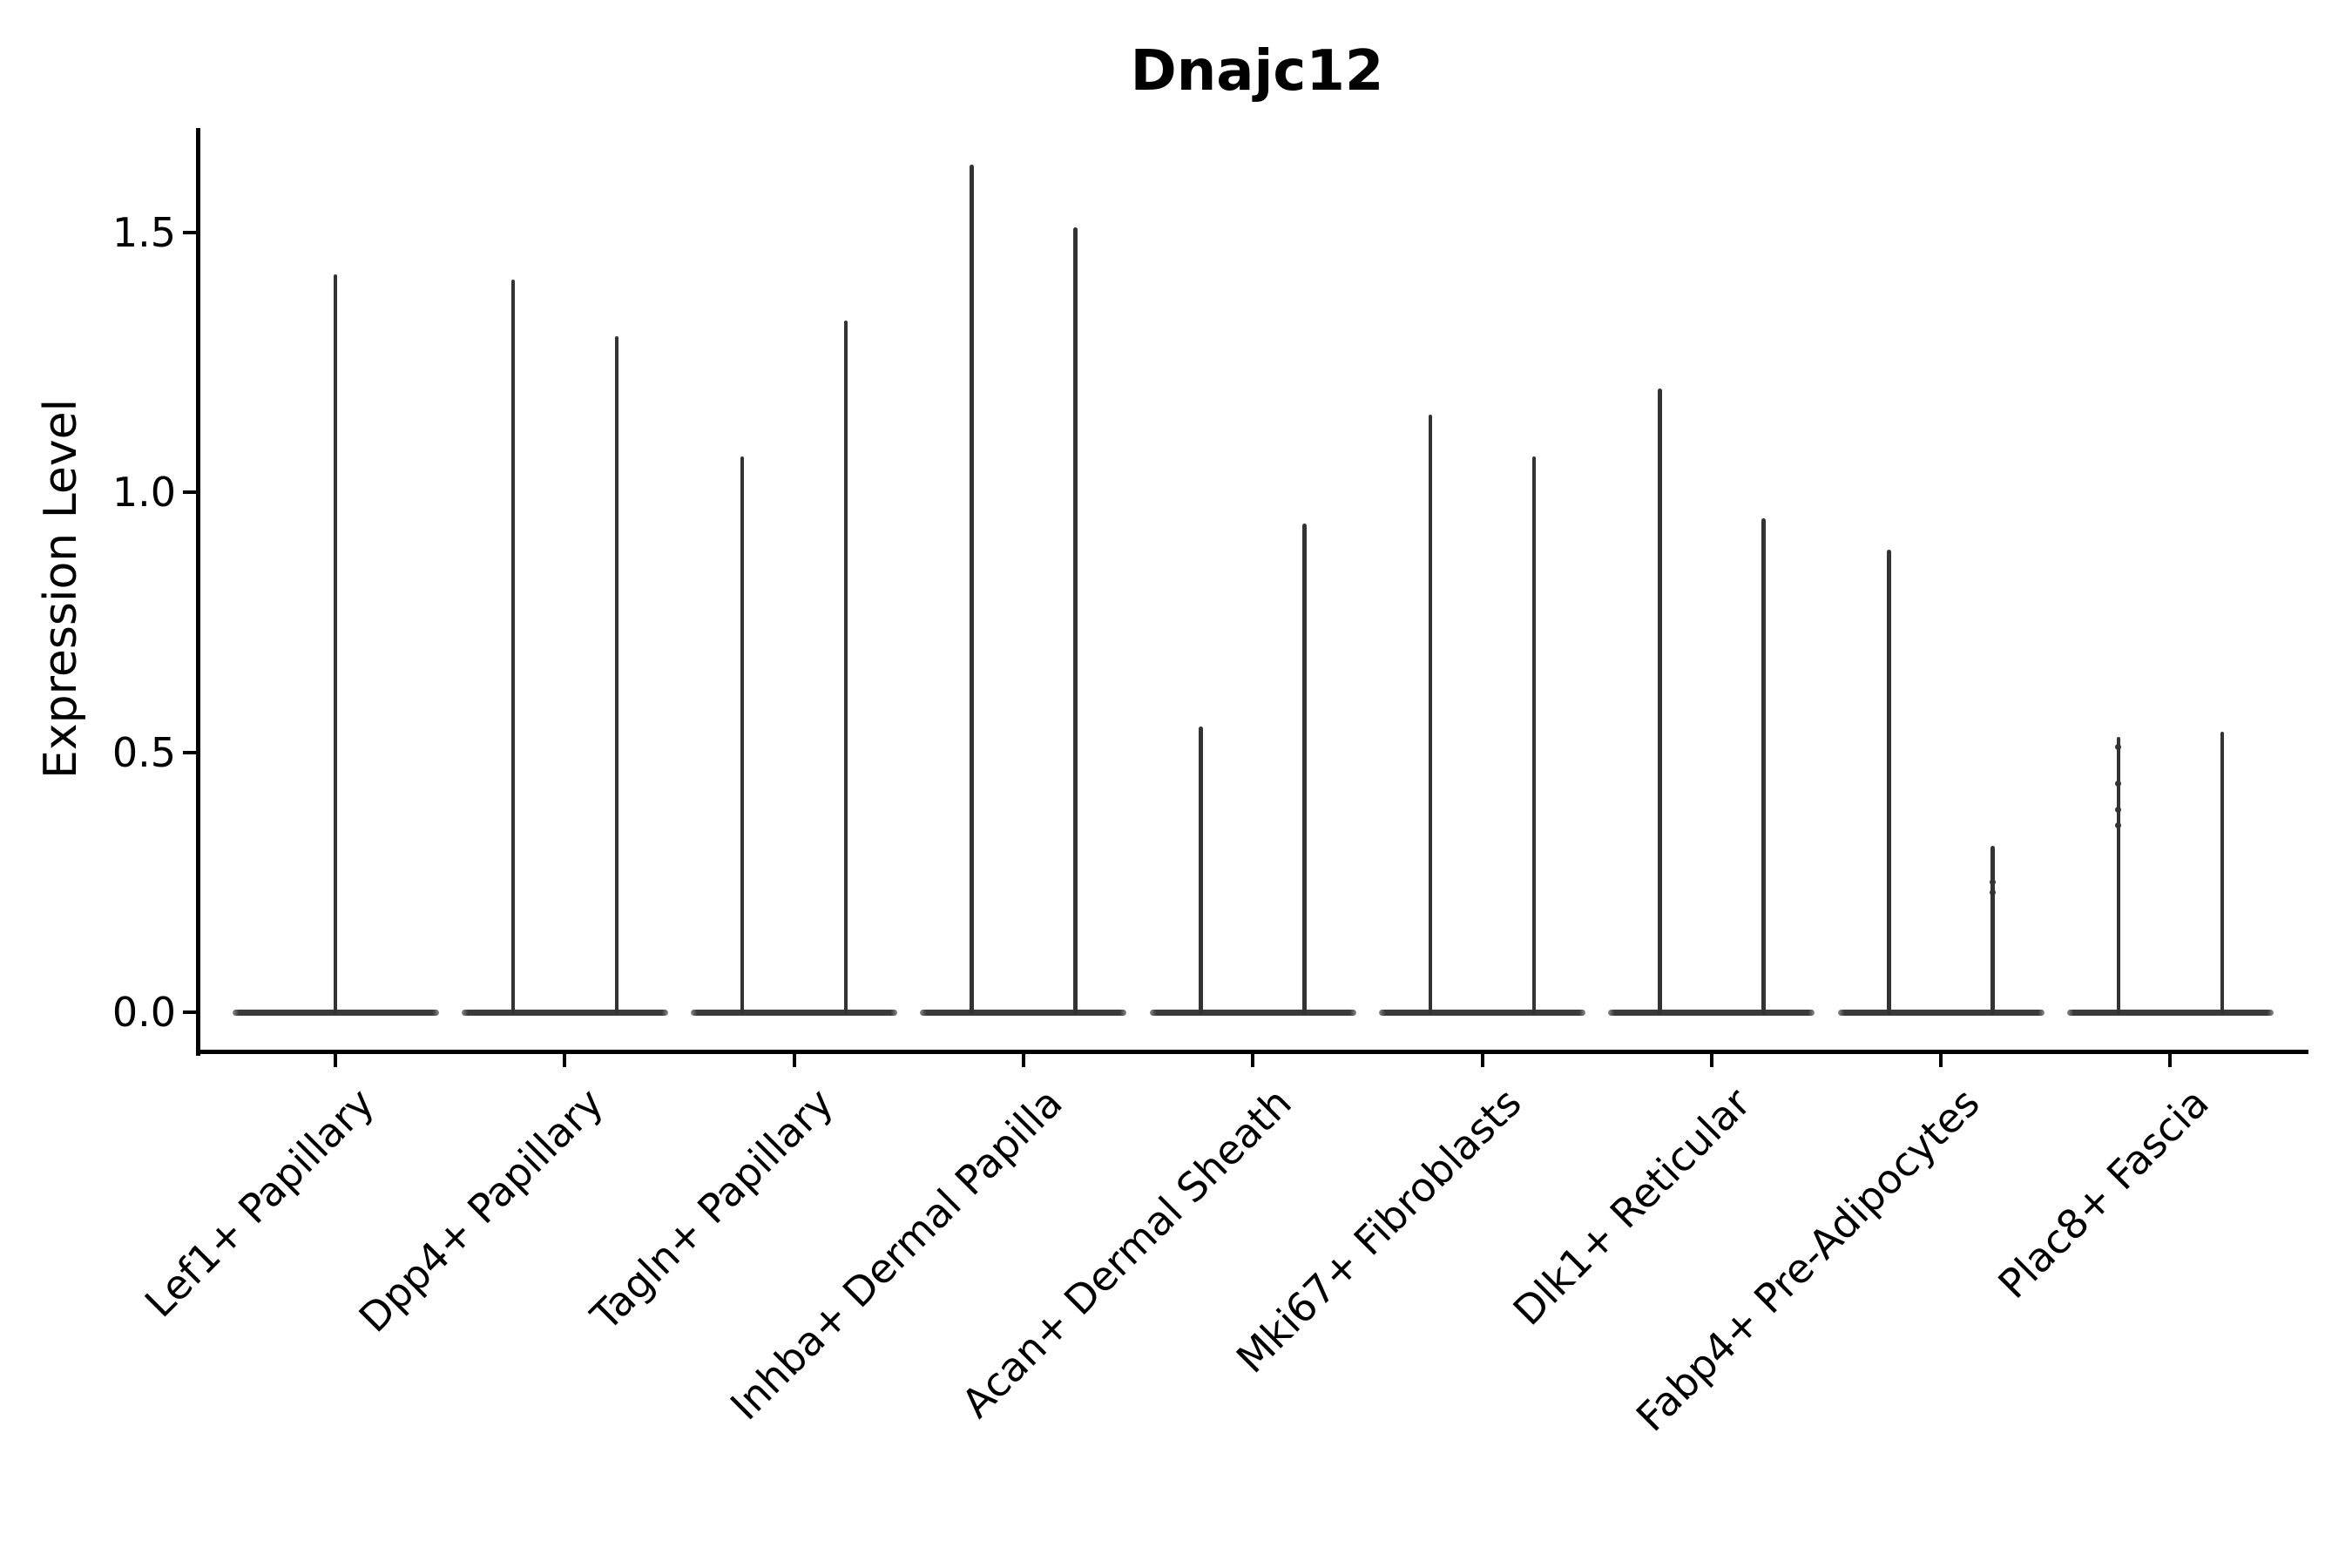 Image resolution: width=2352 pixels, height=1568 pixels. What do you see at coordinates (198, 592) in the screenshot?
I see `y-axis-spine` at bounding box center [198, 592].